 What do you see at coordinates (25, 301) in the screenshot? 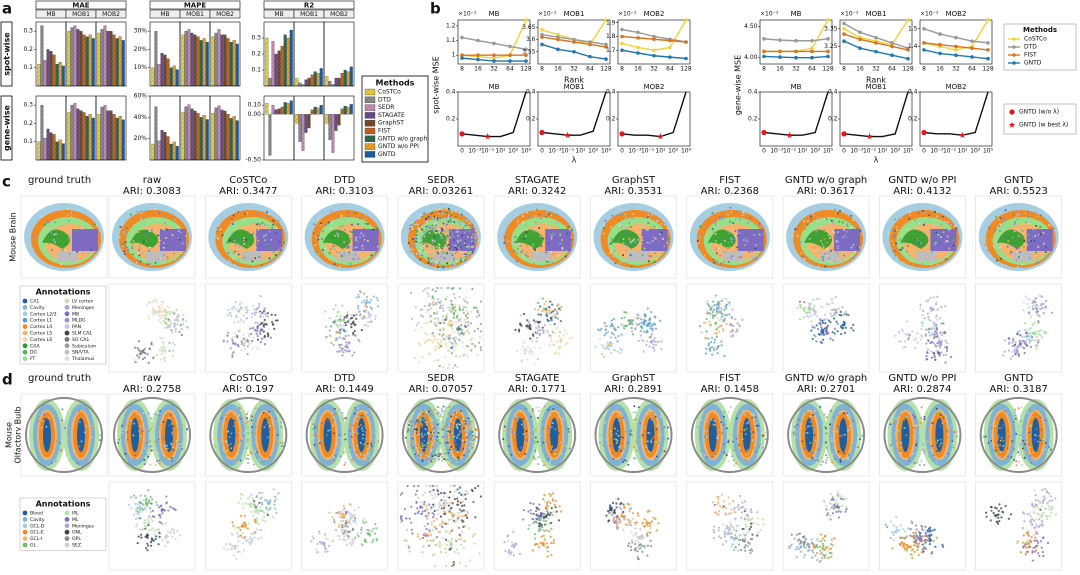
I see `legend-dot` at bounding box center [25, 301].